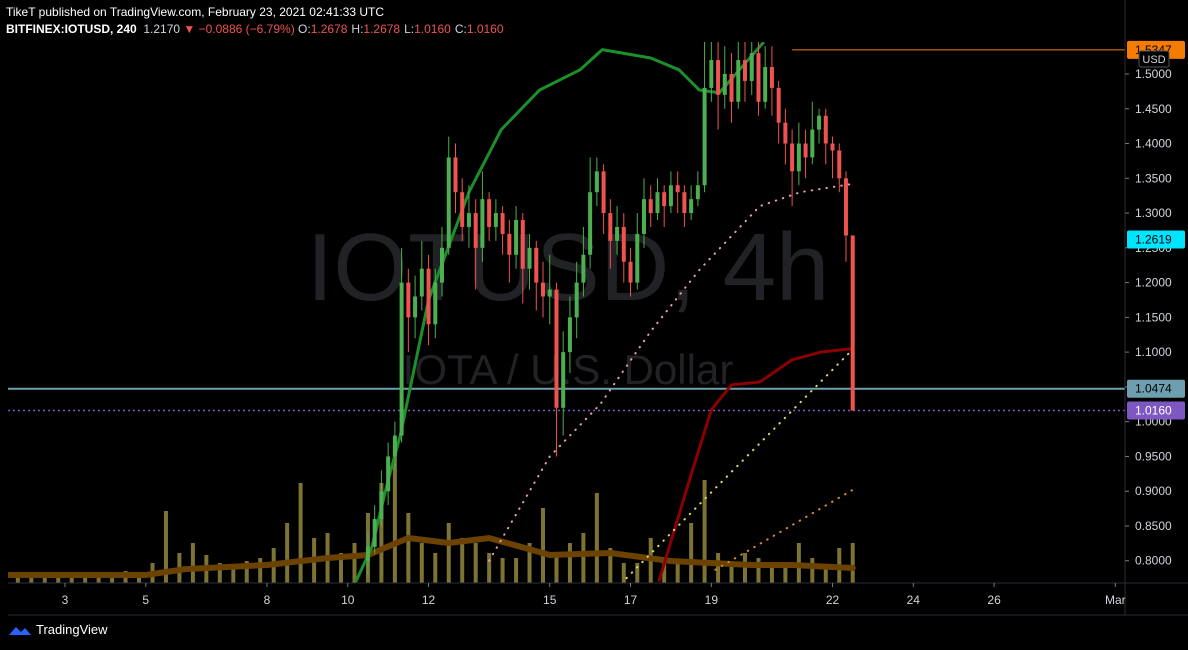  I want to click on y-tick-label: 0.9500, so click(1153, 456).